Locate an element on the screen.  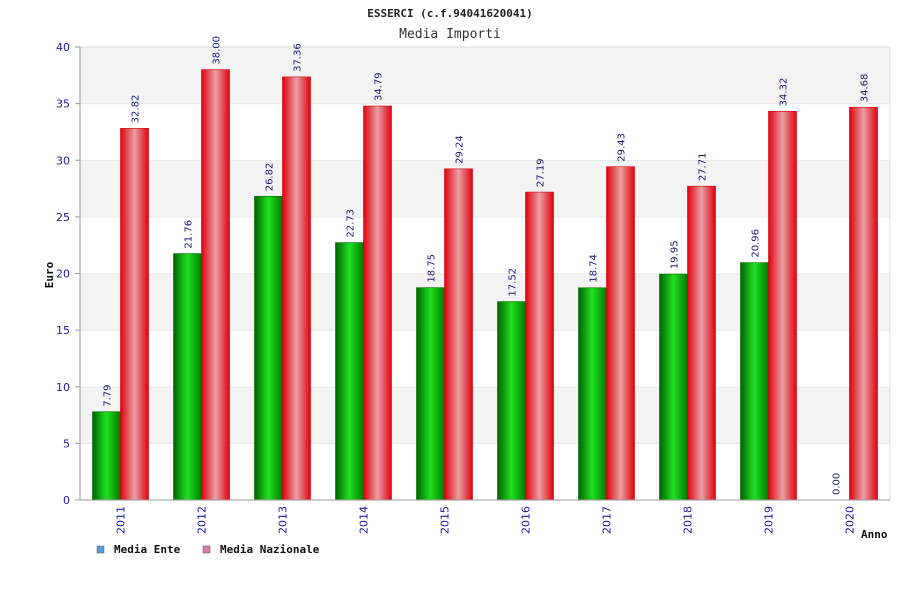
y-tick-label: 30 is located at coordinates (63, 160).